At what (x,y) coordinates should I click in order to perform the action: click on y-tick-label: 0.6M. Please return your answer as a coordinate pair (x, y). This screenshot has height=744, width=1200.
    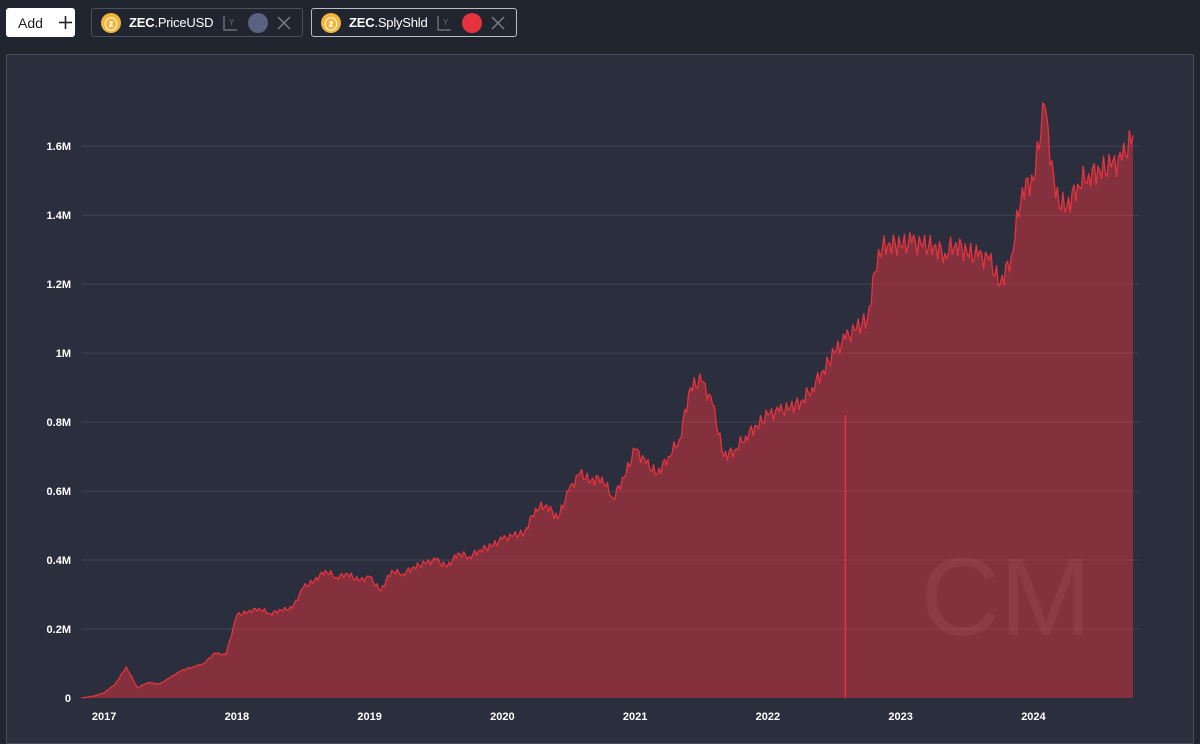
    Looking at the image, I should click on (59, 492).